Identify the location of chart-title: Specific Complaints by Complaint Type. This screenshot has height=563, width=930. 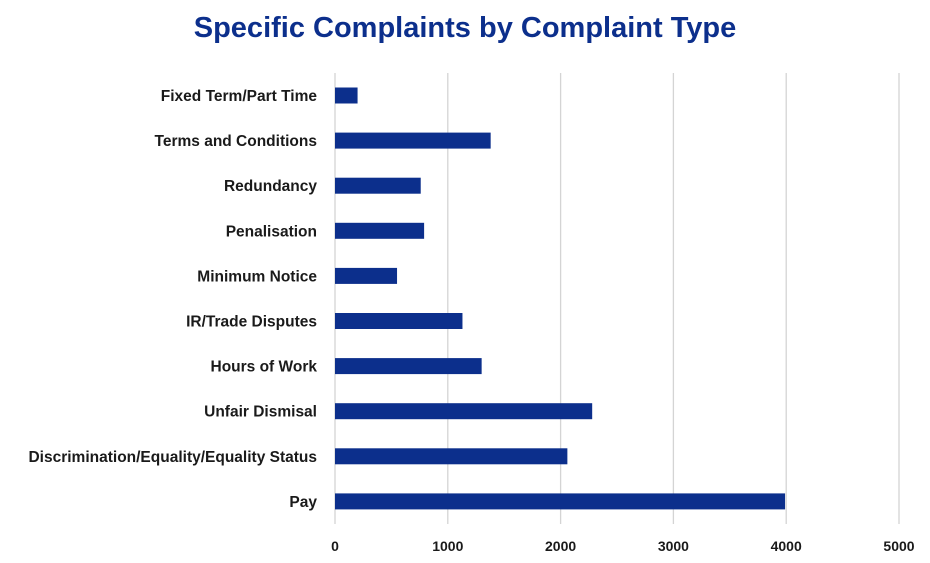
(465, 28).